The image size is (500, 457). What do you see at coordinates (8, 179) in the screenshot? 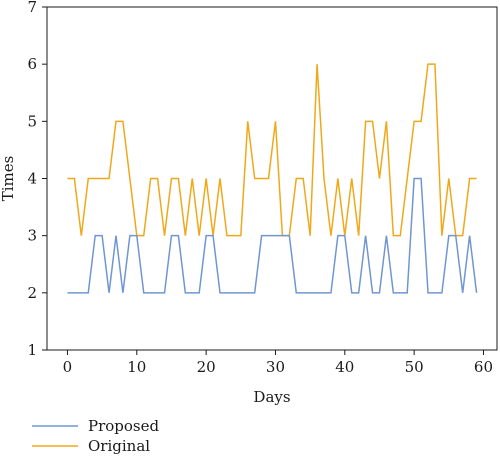
I see `y-axis-label: Times` at bounding box center [8, 179].